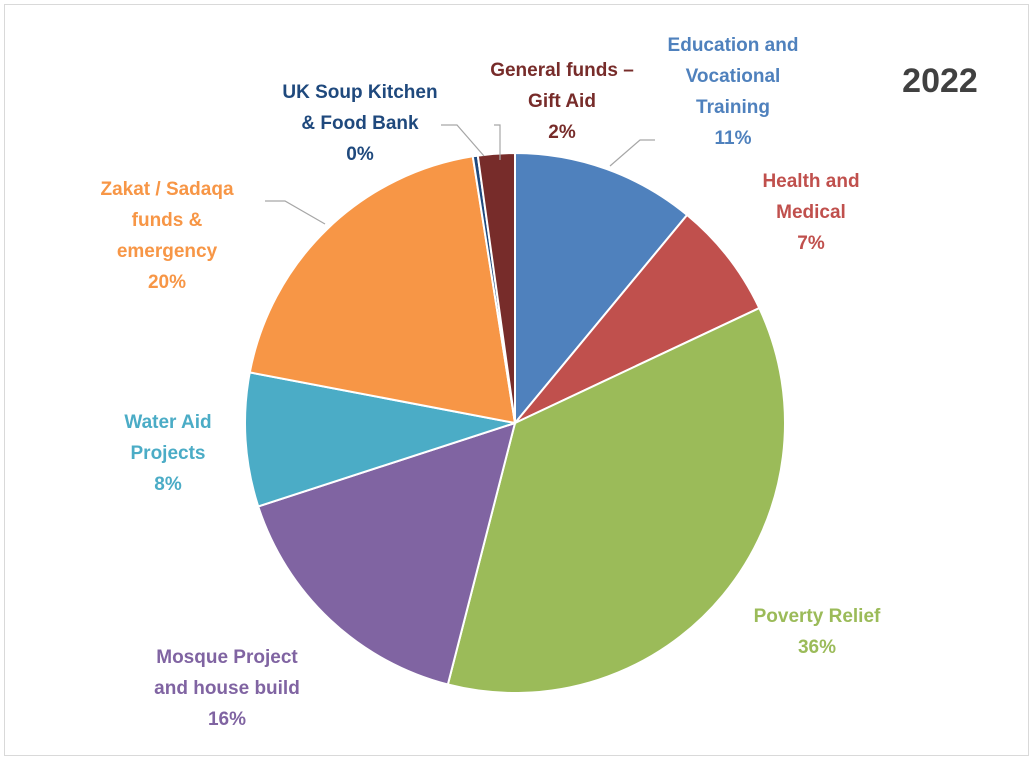 This screenshot has height=762, width=1035. I want to click on data-label-text: Medical, so click(811, 212).